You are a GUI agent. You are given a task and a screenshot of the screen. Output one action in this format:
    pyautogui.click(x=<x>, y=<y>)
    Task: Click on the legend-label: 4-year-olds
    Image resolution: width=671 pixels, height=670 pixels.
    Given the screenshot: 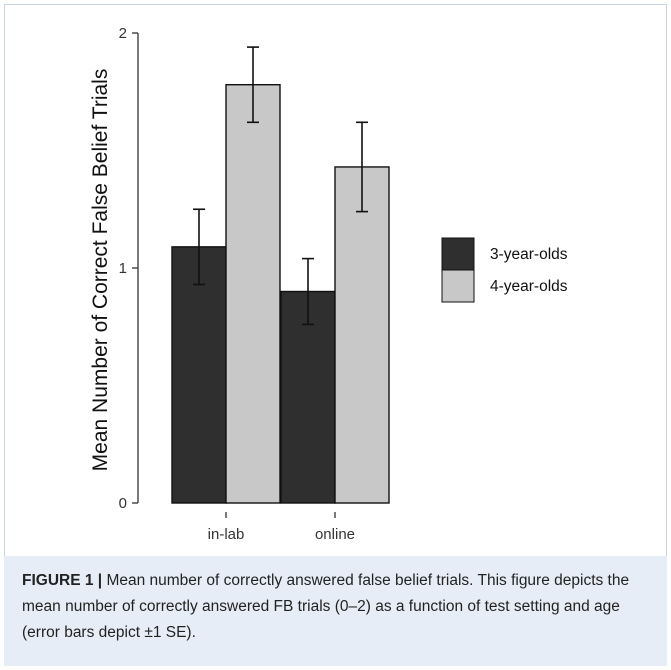 What is the action you would take?
    pyautogui.click(x=529, y=286)
    